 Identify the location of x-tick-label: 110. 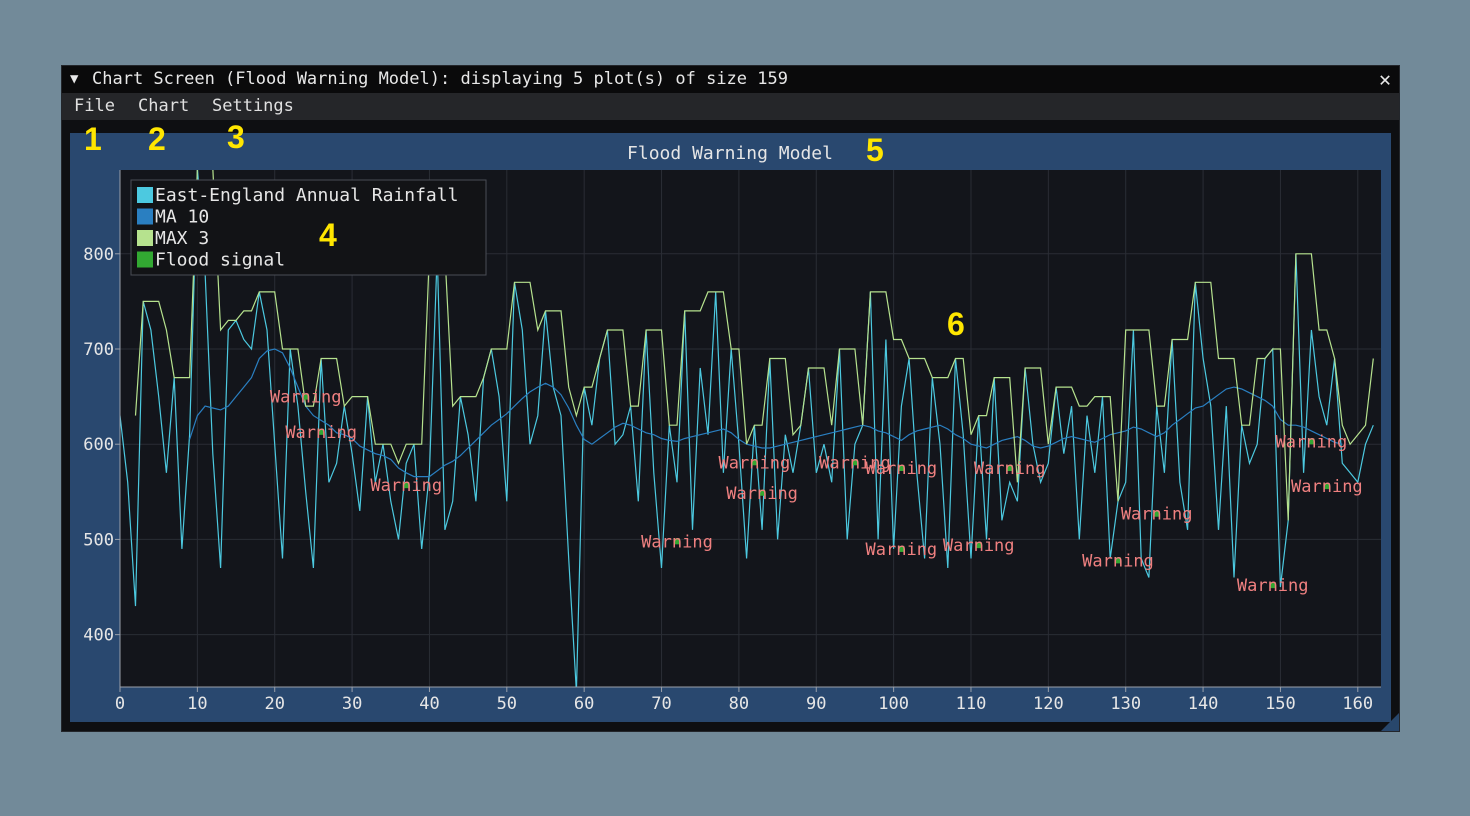
(971, 704).